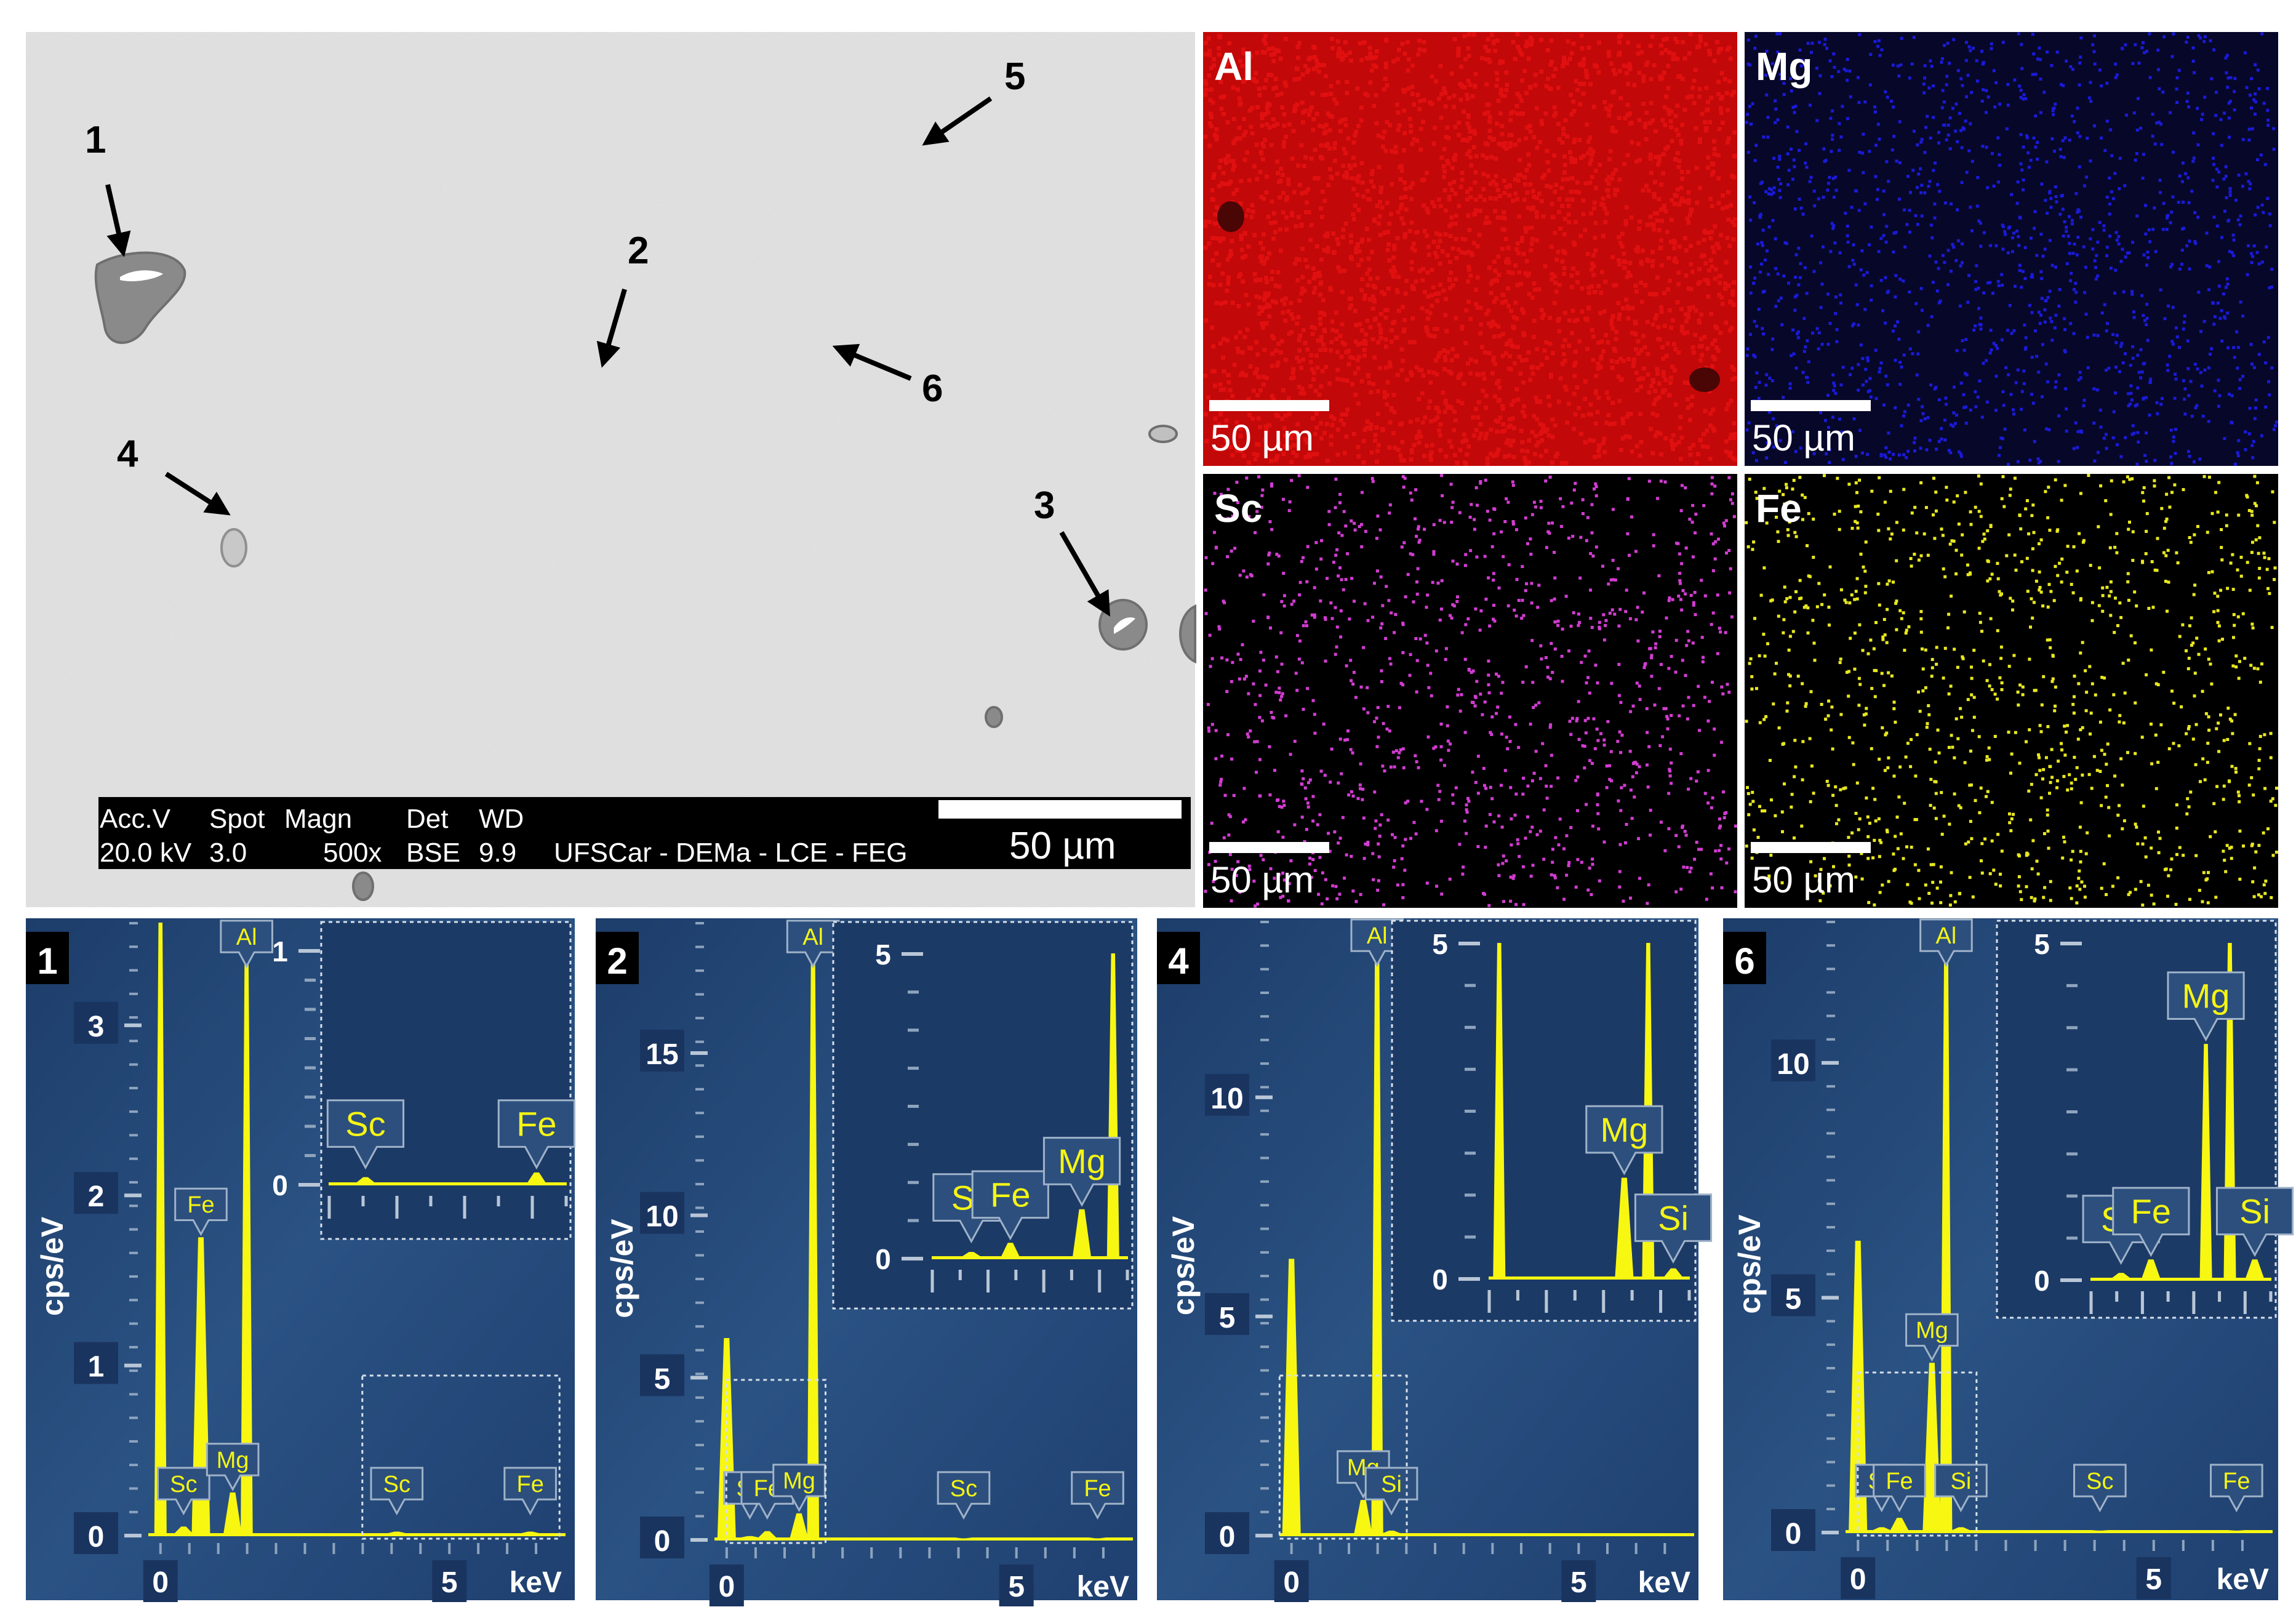 This screenshot has height=1623, width=2296. What do you see at coordinates (638, 251) in the screenshot?
I see `marker-2: 2` at bounding box center [638, 251].